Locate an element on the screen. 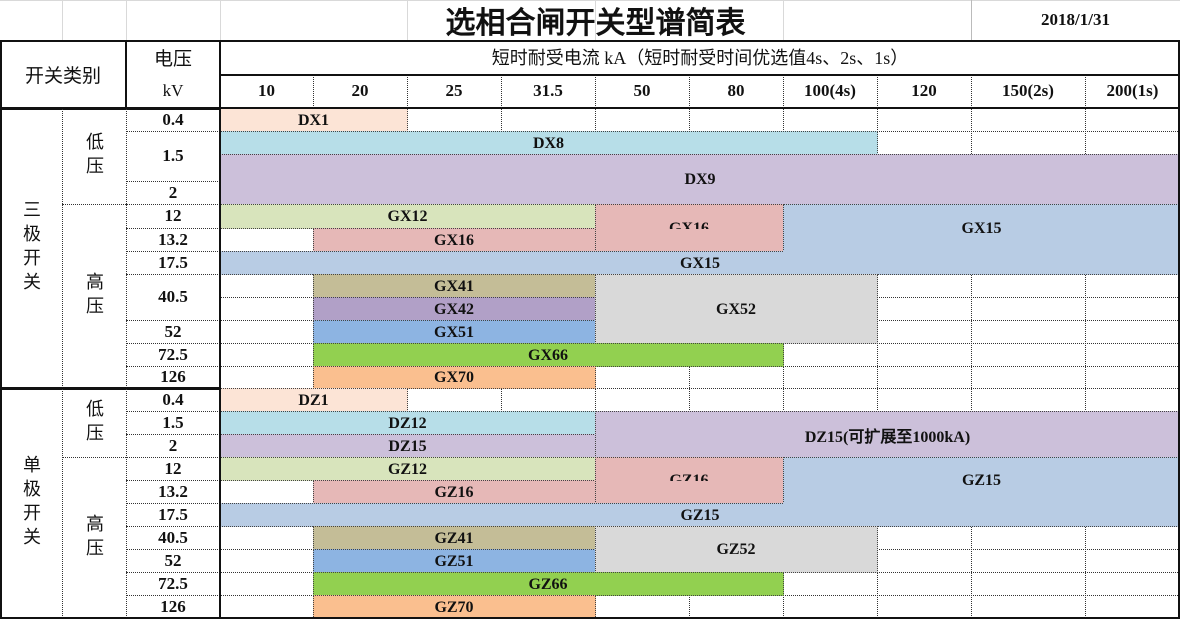 This screenshot has height=621, width=1180. model-gx70-cell is located at coordinates (454, 377).